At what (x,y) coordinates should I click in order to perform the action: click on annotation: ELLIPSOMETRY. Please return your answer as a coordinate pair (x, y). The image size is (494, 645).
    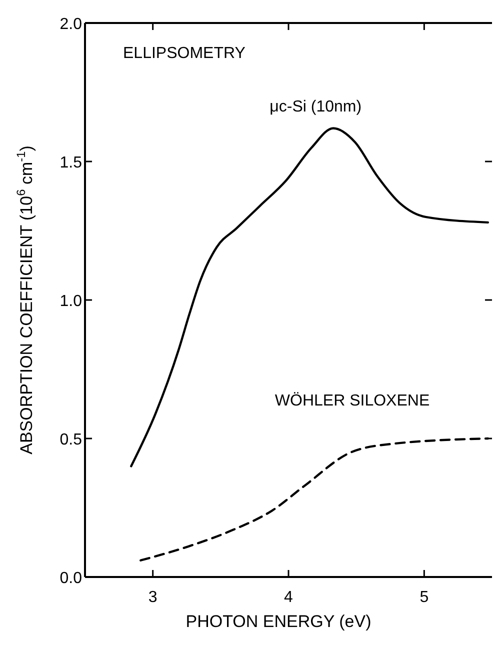
    Looking at the image, I should click on (184, 53).